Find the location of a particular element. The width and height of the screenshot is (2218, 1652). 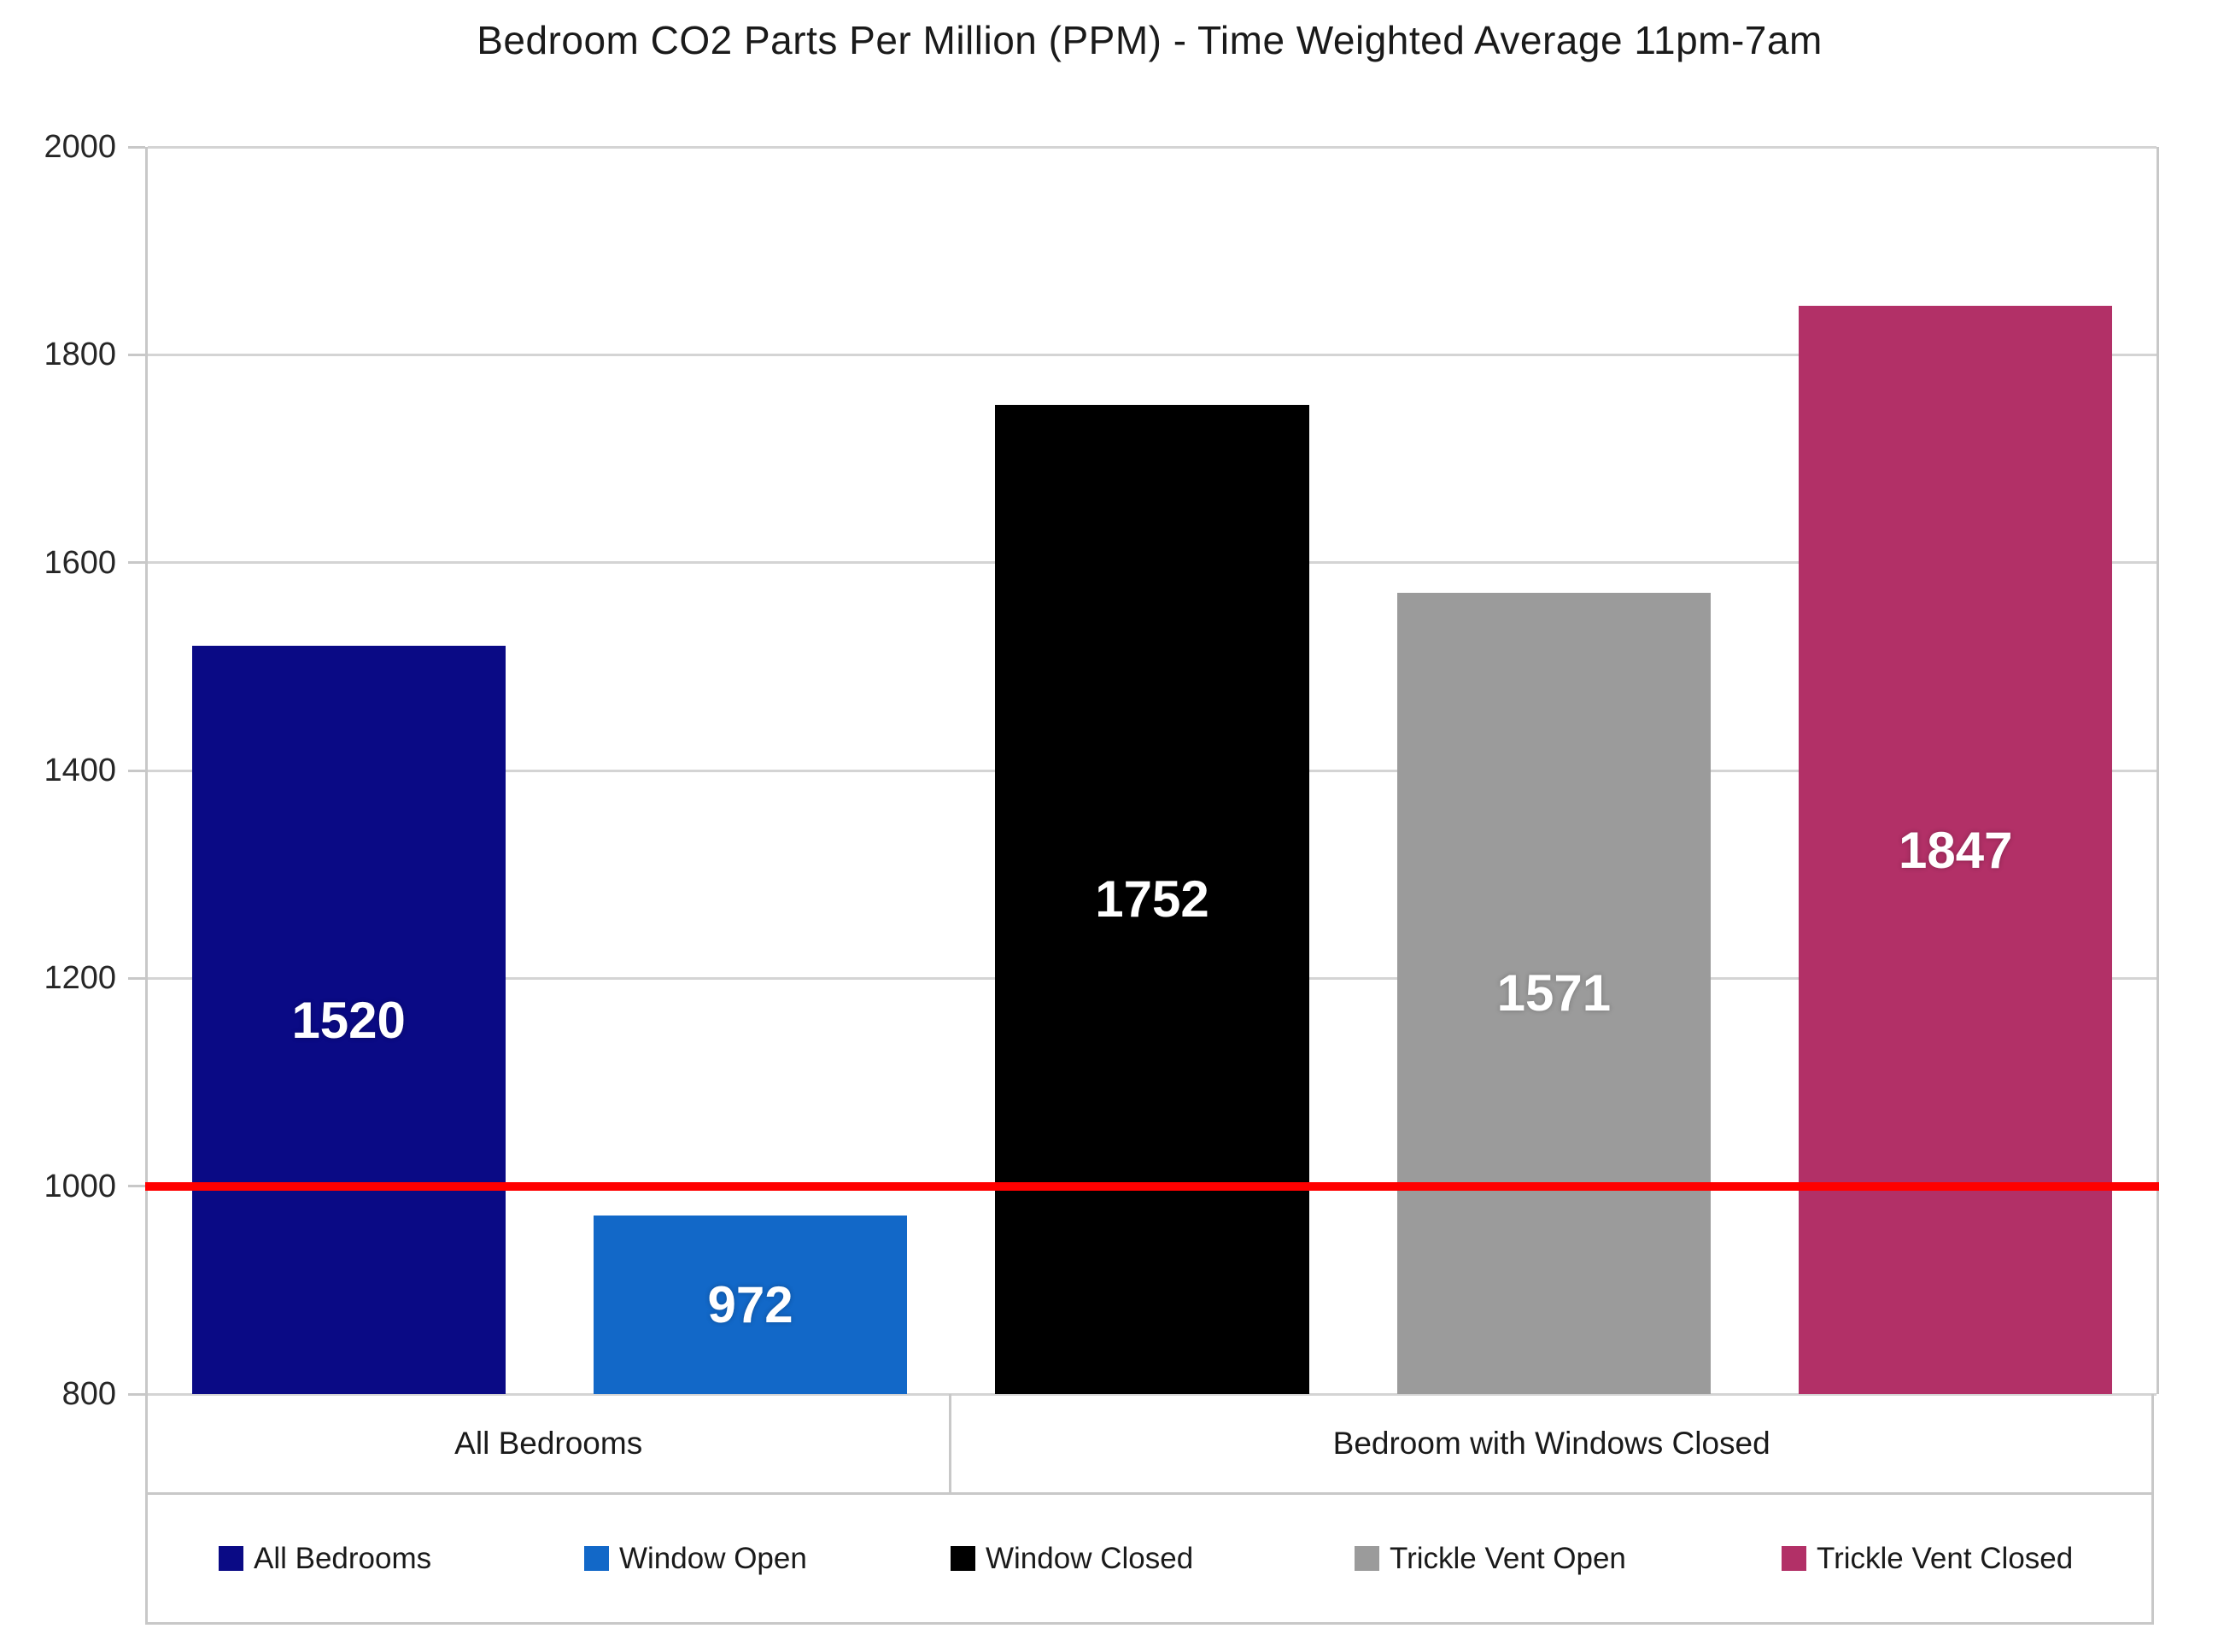

legend-item-trickle-vent-closed: Trickle Vent Closed is located at coordinates (1927, 1558).